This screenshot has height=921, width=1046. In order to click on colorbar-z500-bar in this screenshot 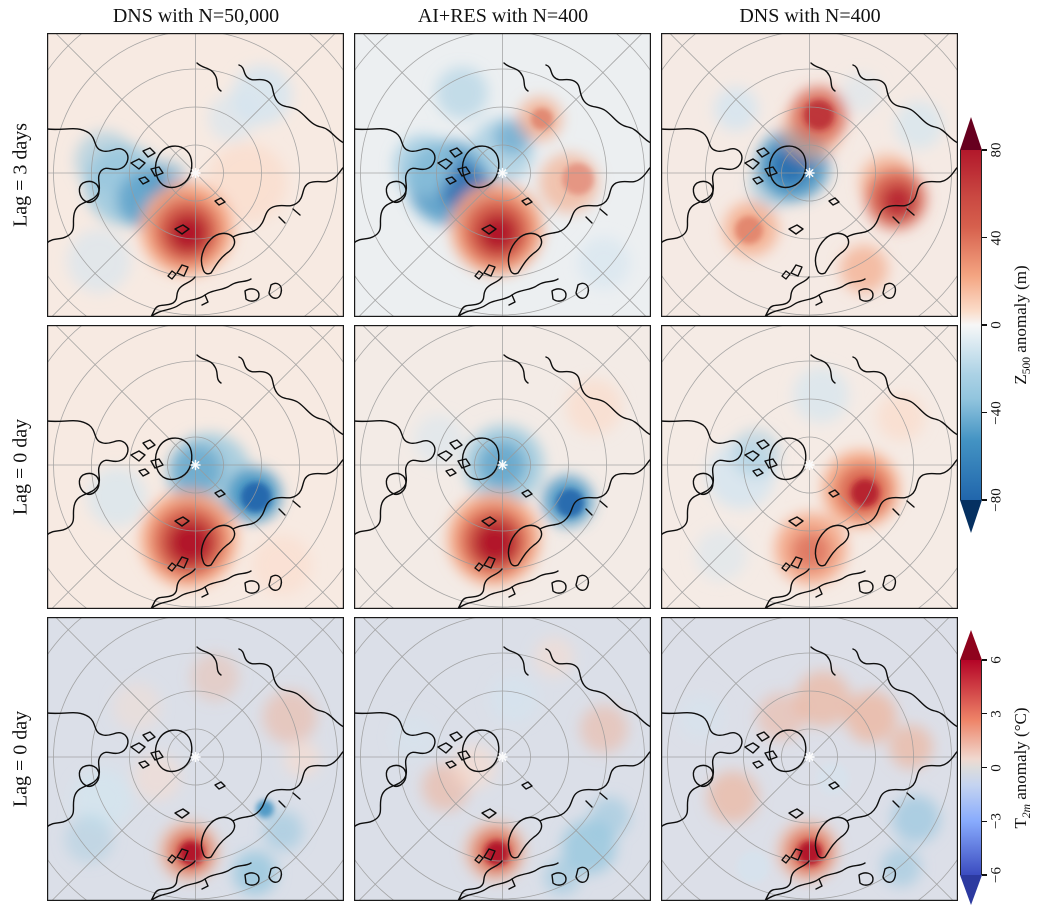, I will do `click(971, 325)`.